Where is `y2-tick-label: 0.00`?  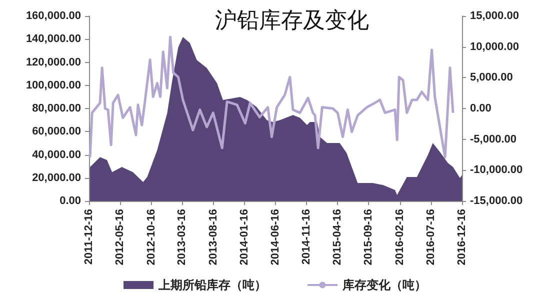
y2-tick-label: 0.00 is located at coordinates (481, 108).